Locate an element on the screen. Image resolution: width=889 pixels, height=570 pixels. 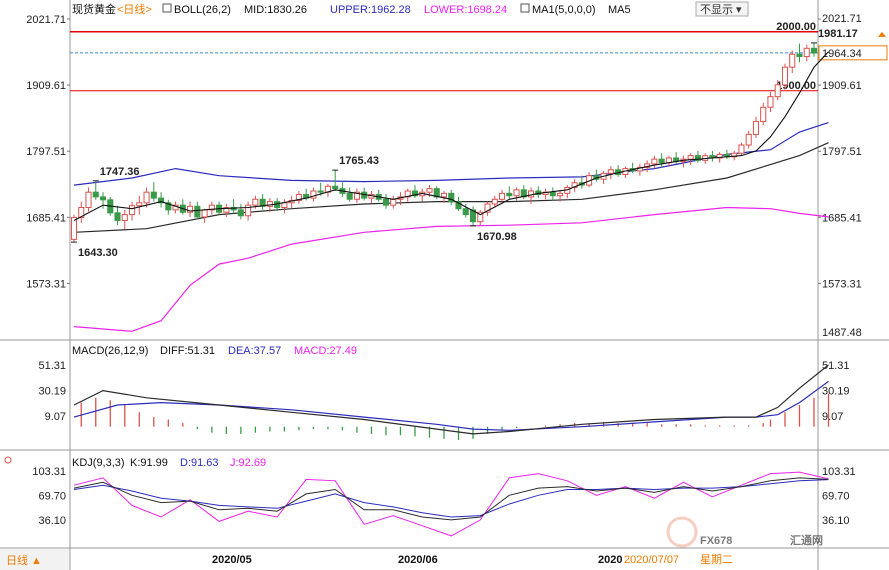
ma-toggle-icon is located at coordinates (525, 8).